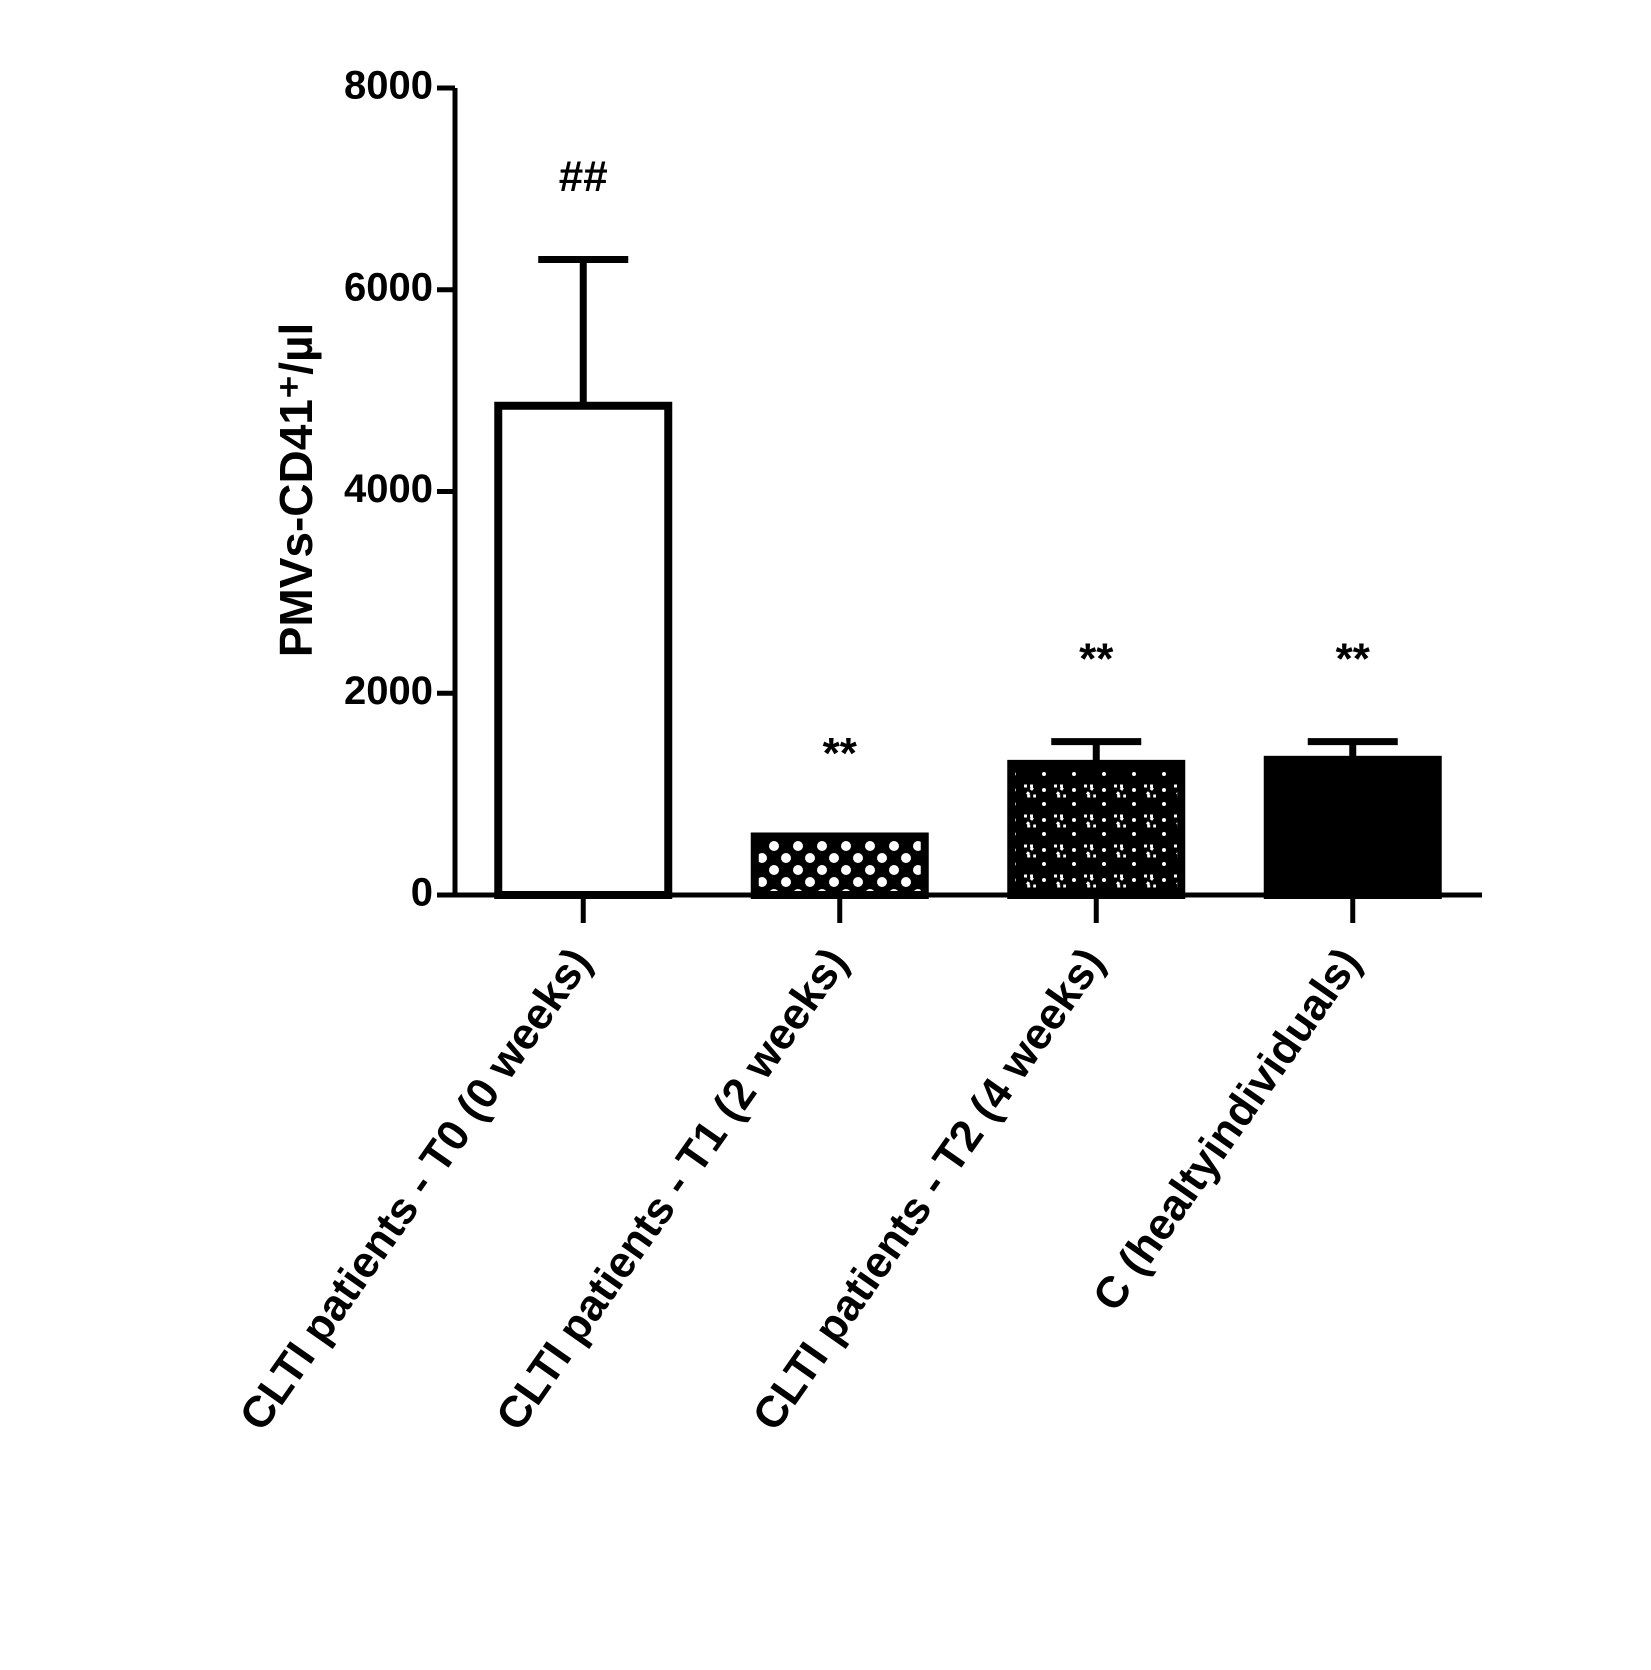  Describe the element at coordinates (388, 287) in the screenshot. I see `y-tick-label: 6000` at that location.